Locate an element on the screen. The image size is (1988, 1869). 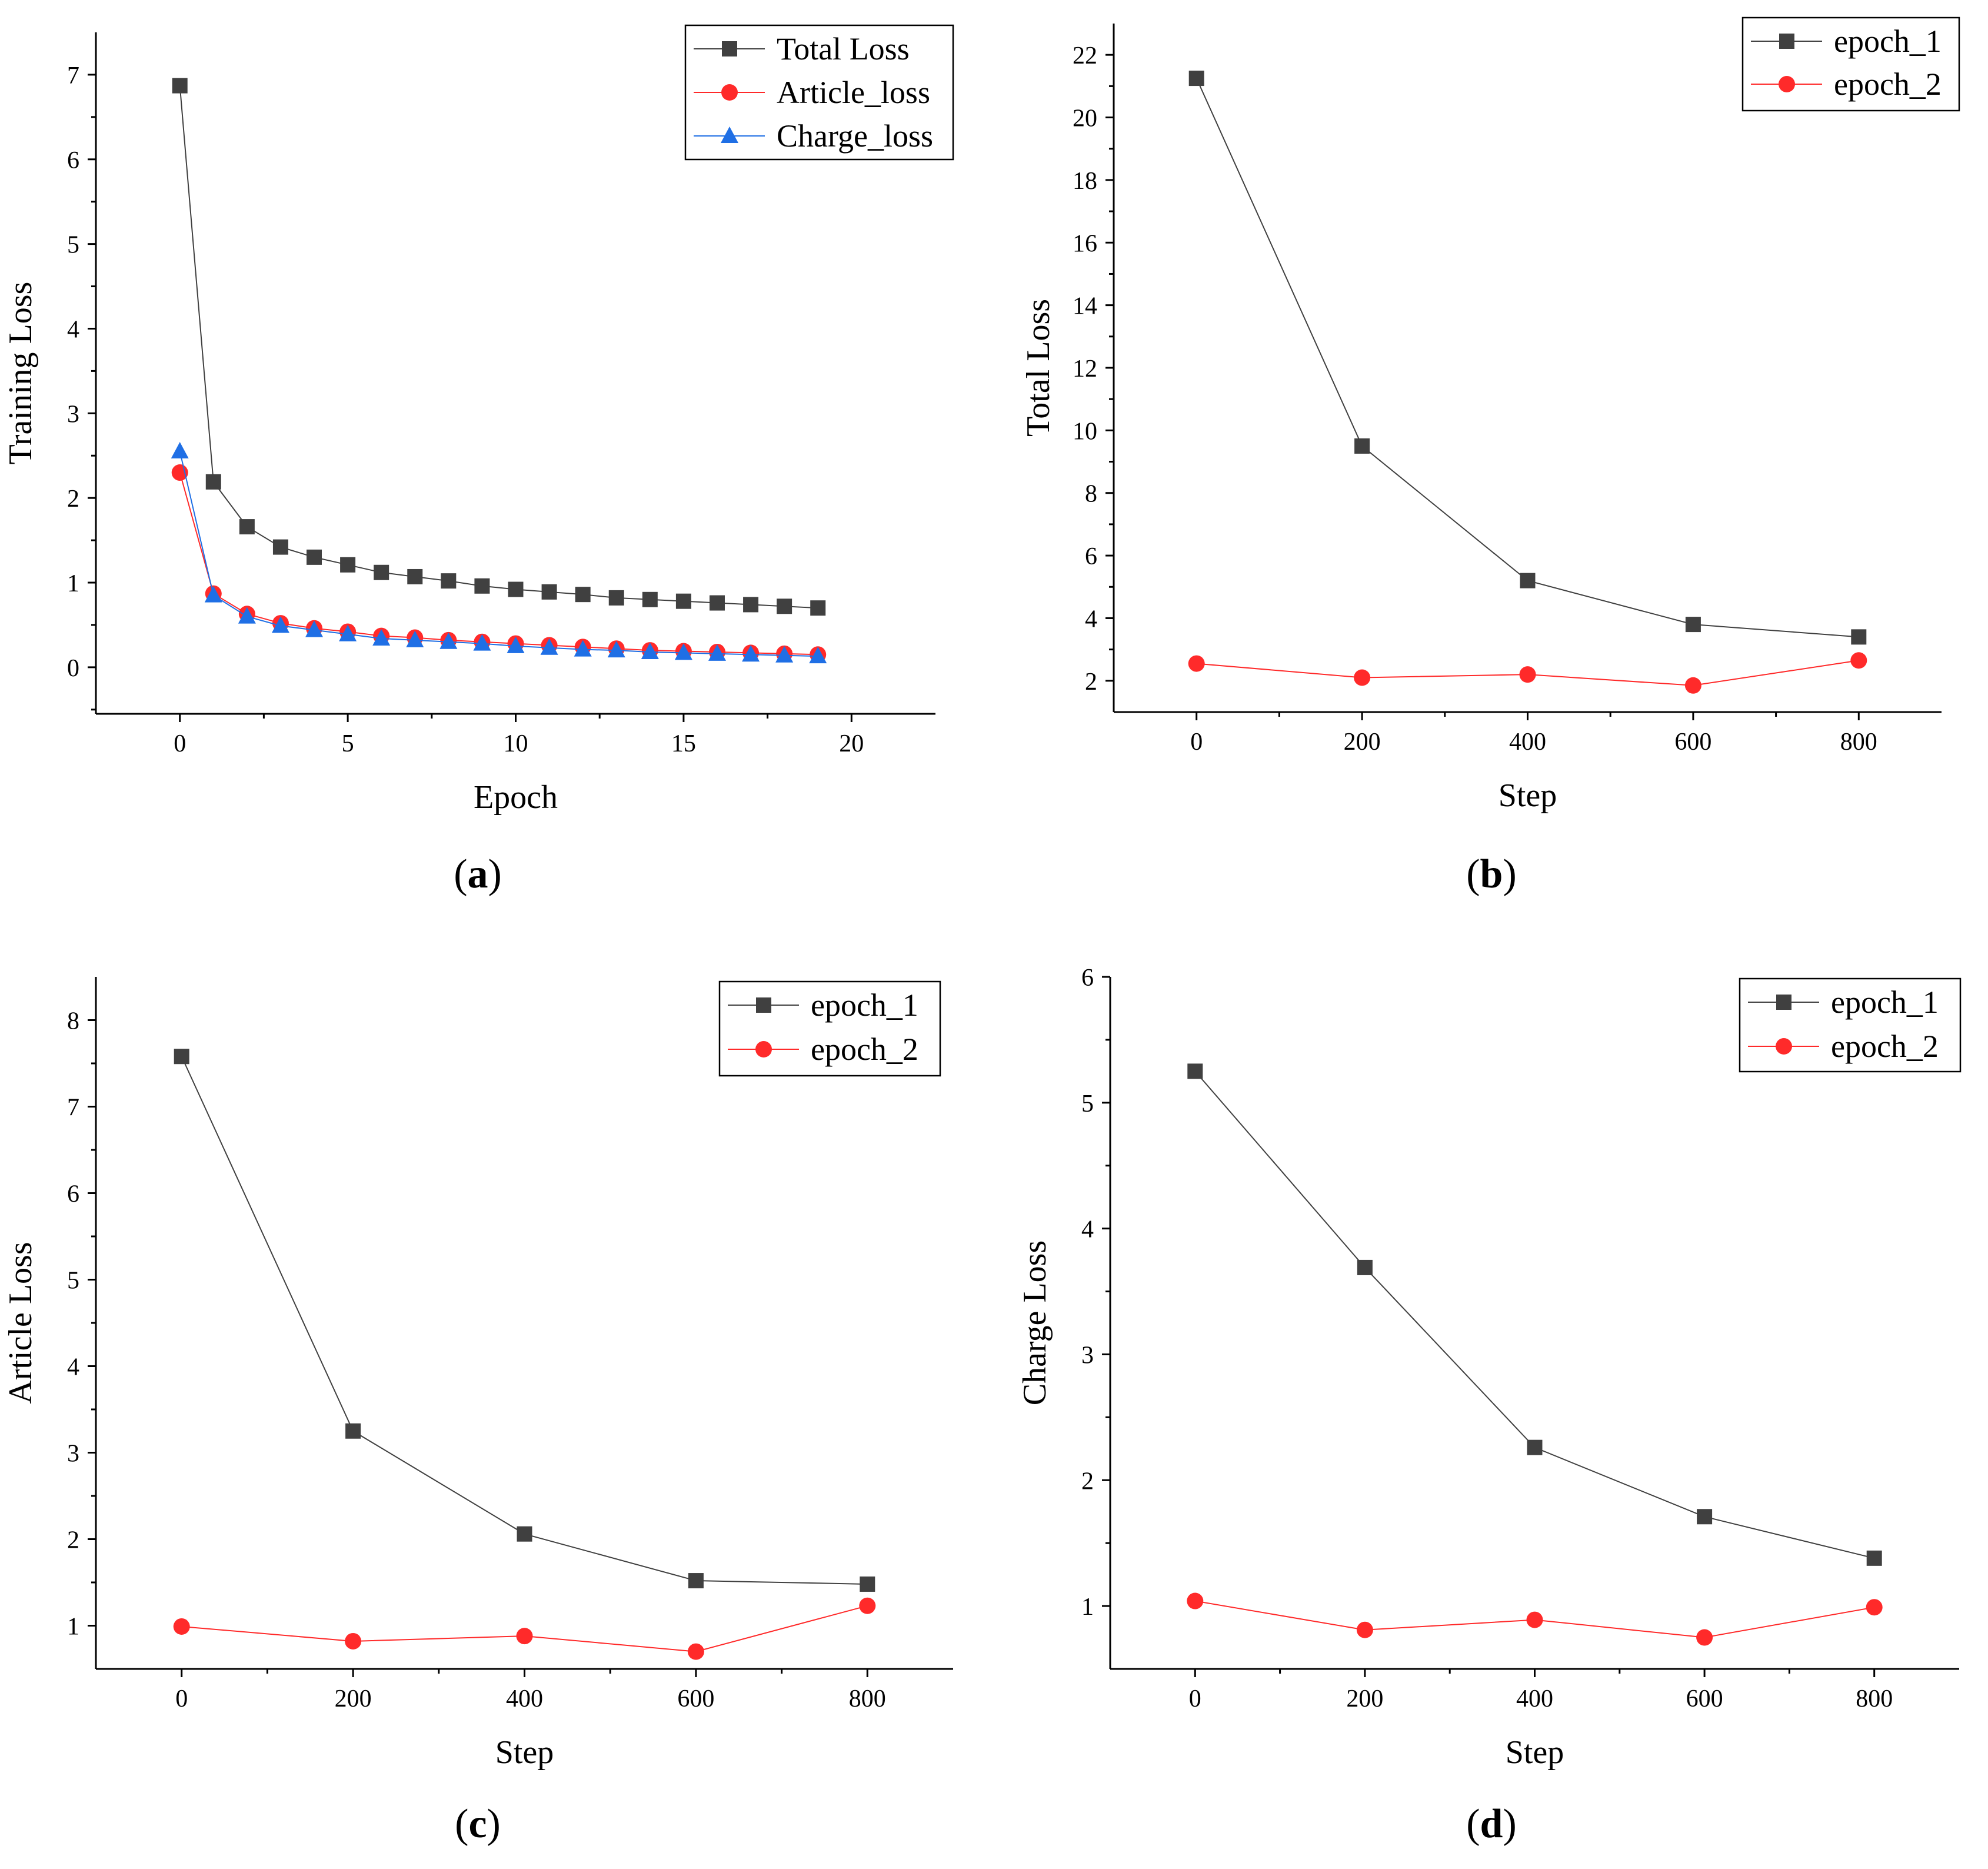
series-Charge_loss is located at coordinates (499, 553).